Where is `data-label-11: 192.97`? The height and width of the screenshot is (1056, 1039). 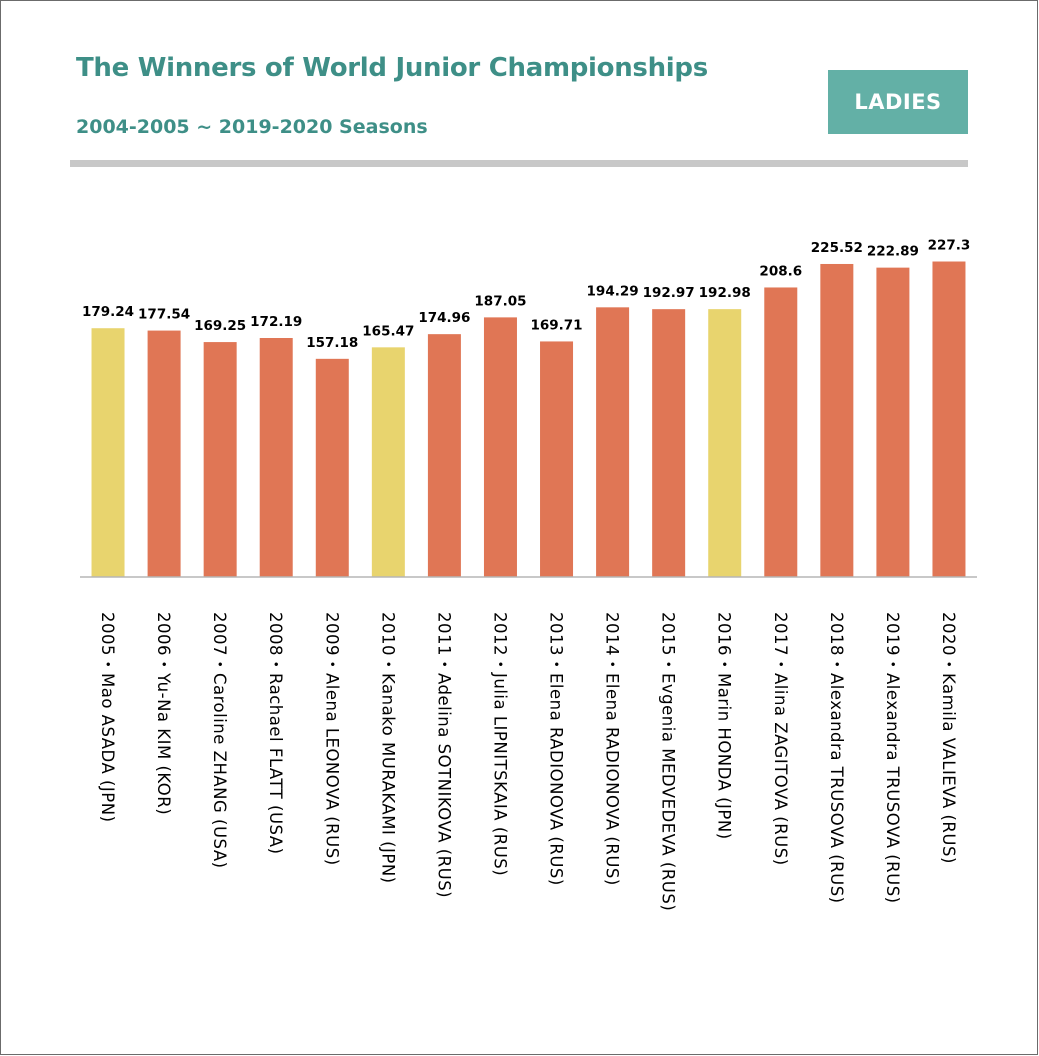
data-label-11: 192.97 is located at coordinates (669, 293).